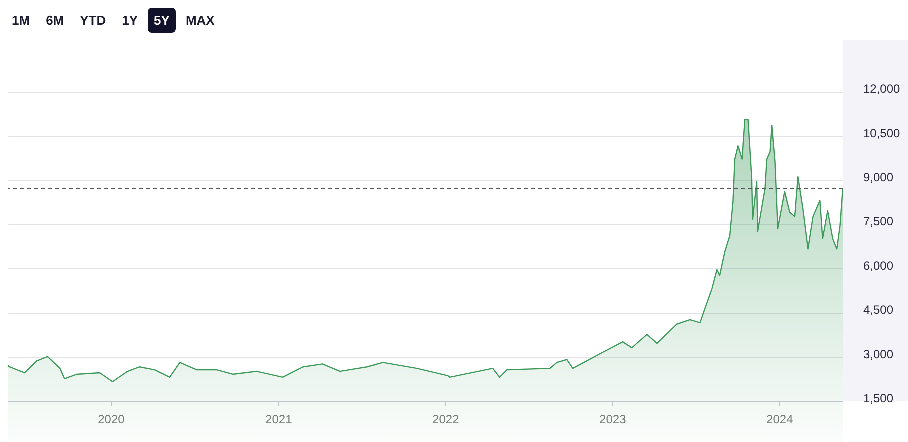  Describe the element at coordinates (162, 20) in the screenshot. I see `text: 5Y` at that location.